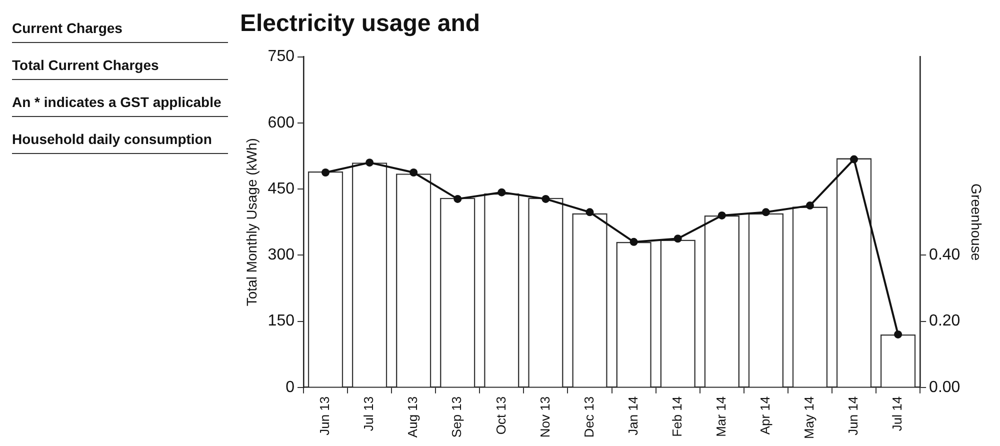  I want to click on x-tick-label: Jul 13, so click(368, 414).